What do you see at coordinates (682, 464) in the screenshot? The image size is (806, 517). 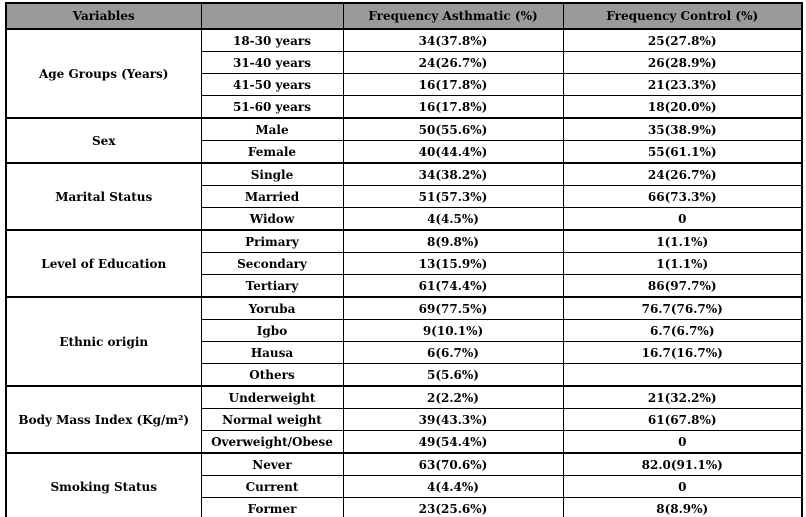 I see `control-cell: 82.0(91.1%)` at bounding box center [682, 464].